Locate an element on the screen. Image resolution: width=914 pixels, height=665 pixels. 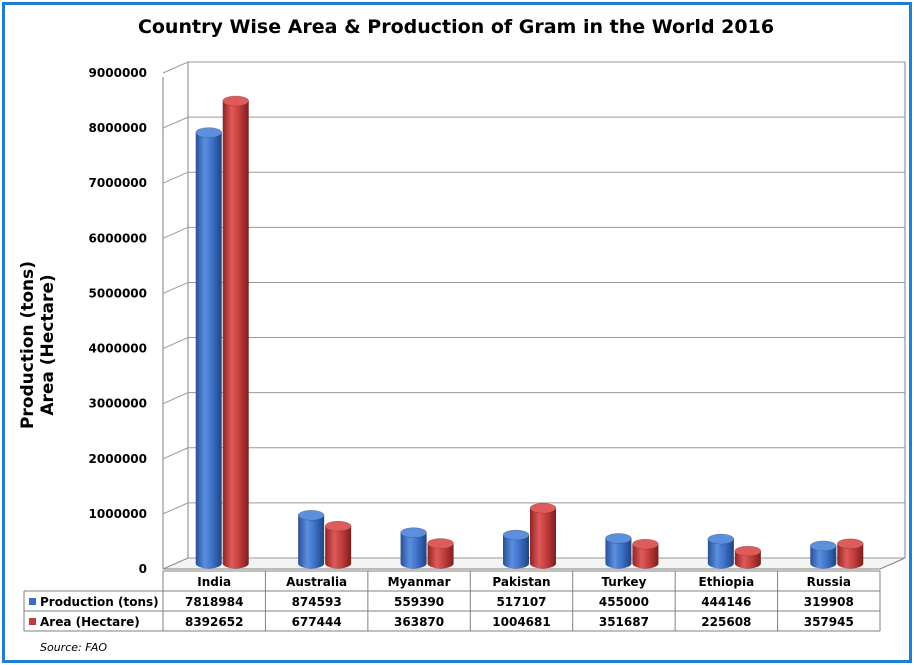
bar-production-myanmar is located at coordinates (413, 548).